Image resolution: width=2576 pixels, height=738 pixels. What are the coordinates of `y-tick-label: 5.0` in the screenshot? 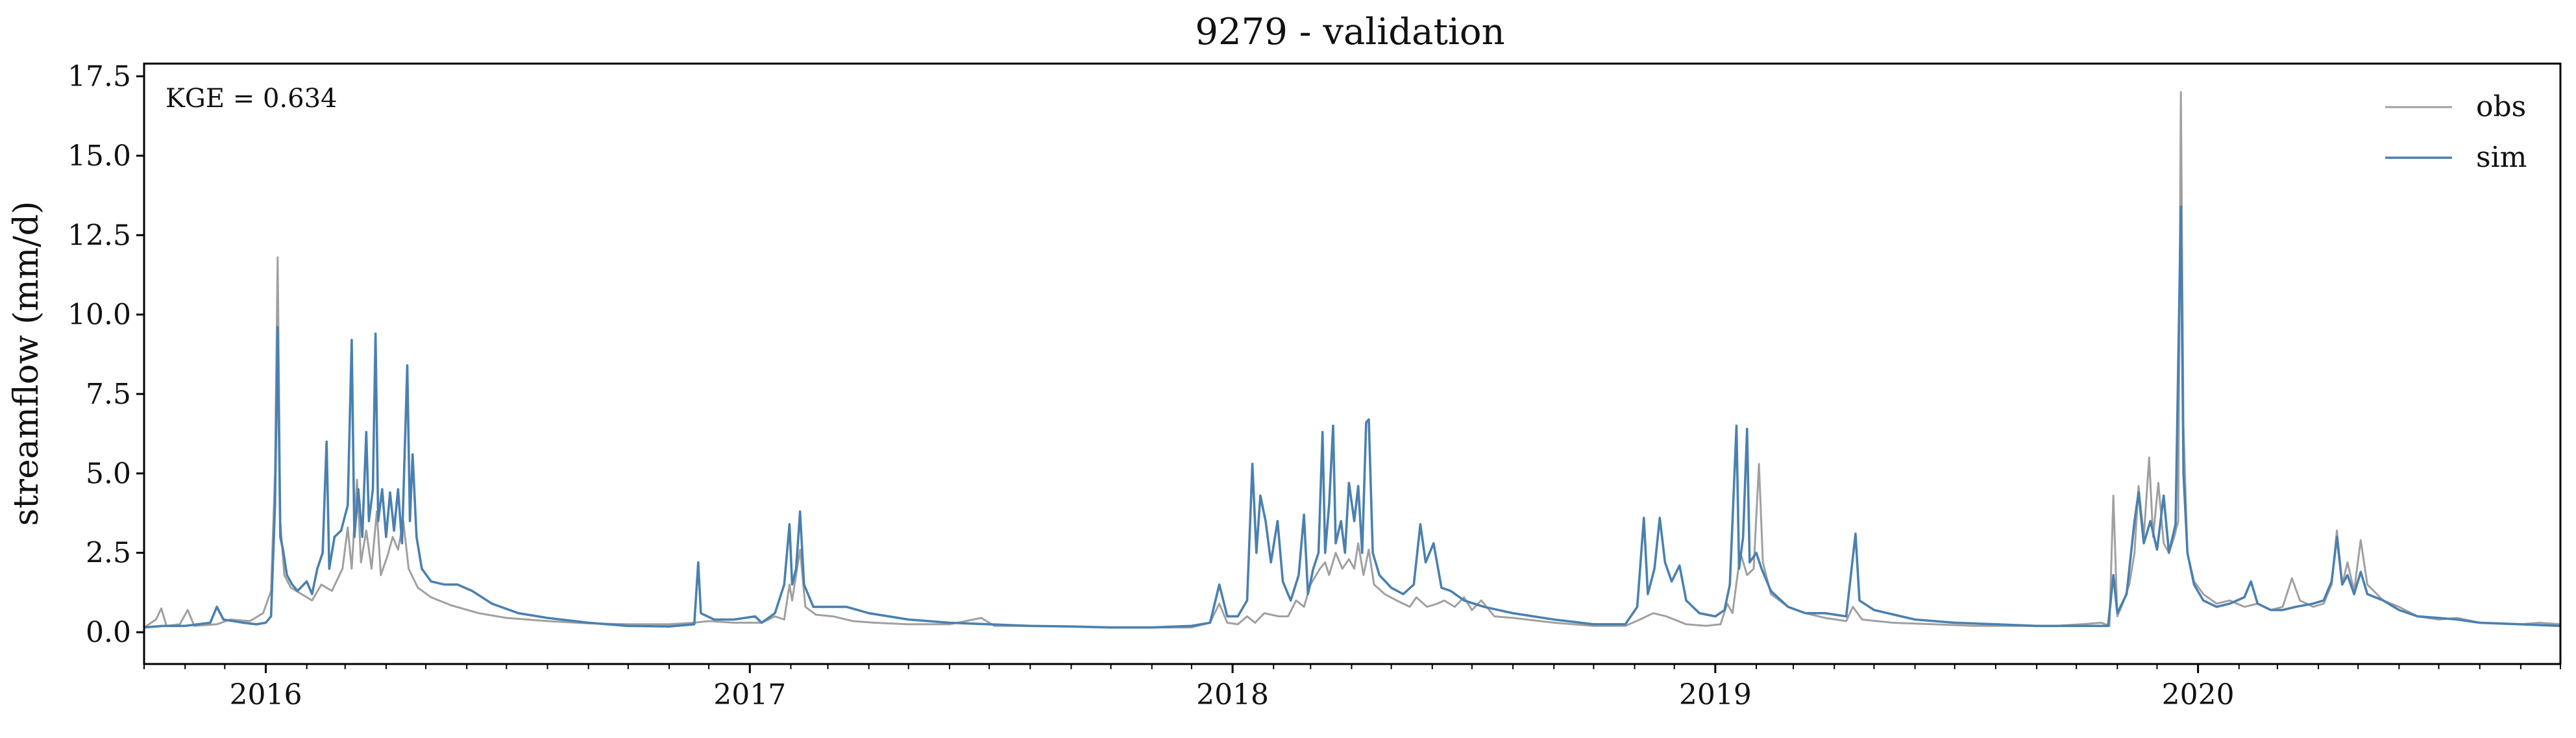 It's located at (108, 474).